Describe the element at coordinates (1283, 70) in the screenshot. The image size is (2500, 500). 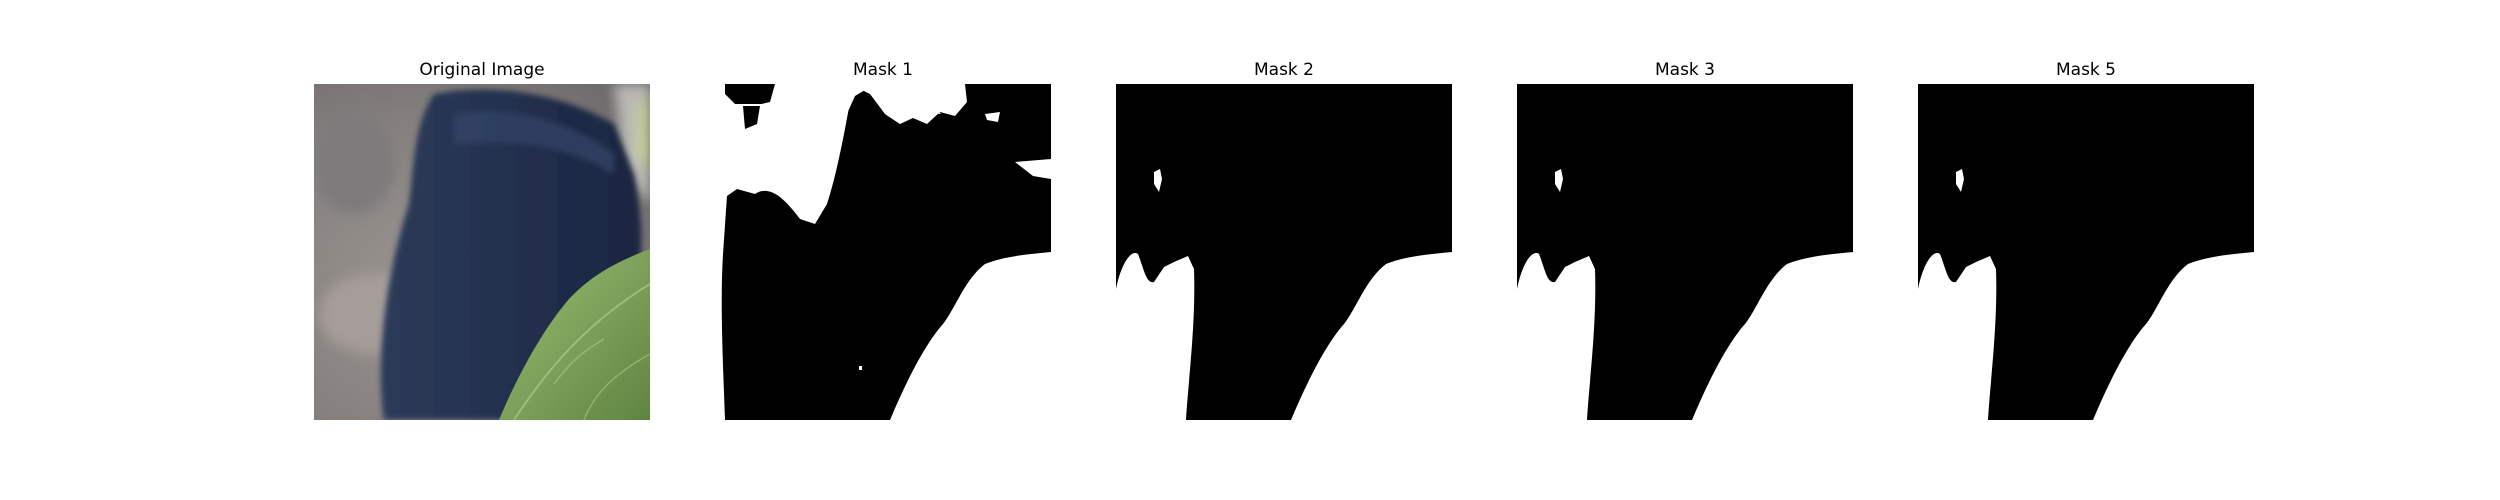
I see `panel-title: Mask 2` at that location.